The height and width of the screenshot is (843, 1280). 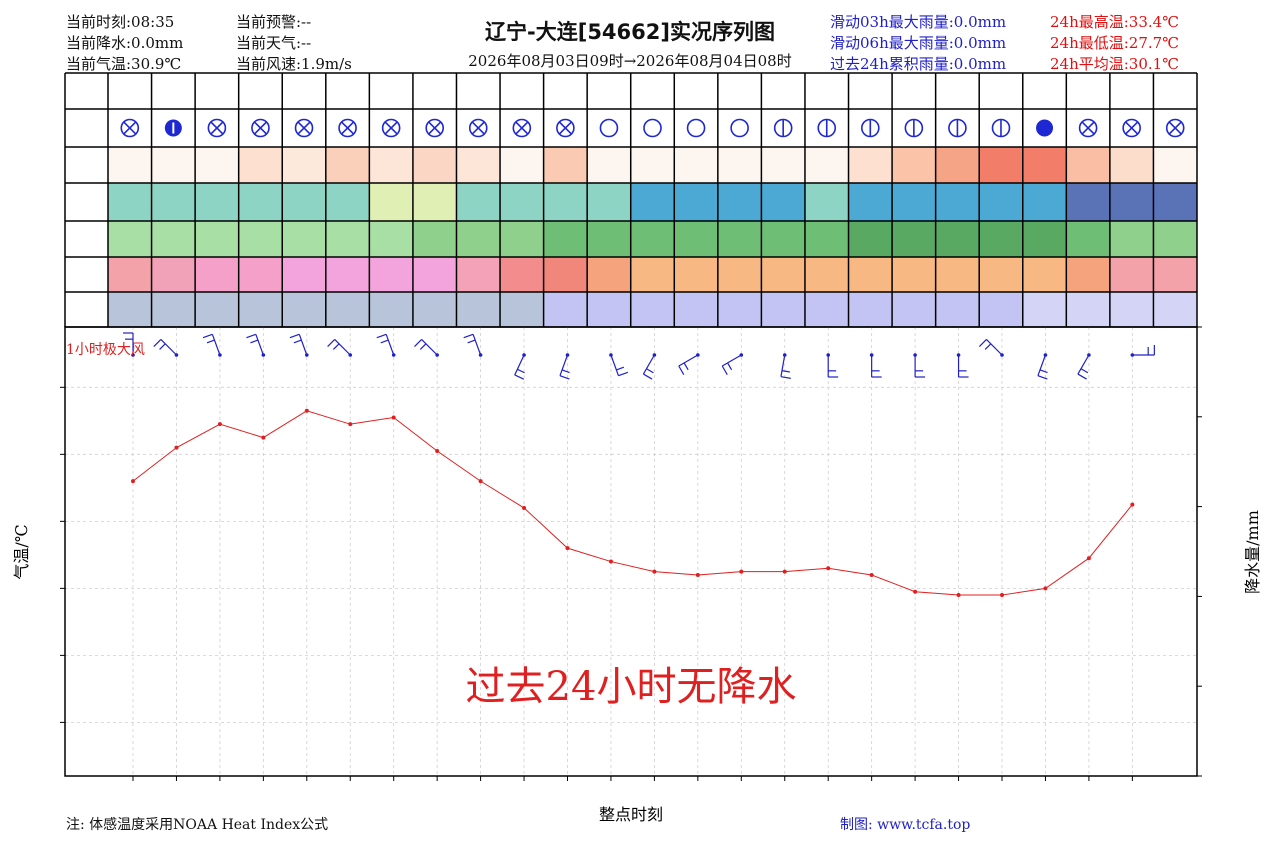 I want to click on current-wind: 当前风速:1.9m/s, so click(x=294, y=64).